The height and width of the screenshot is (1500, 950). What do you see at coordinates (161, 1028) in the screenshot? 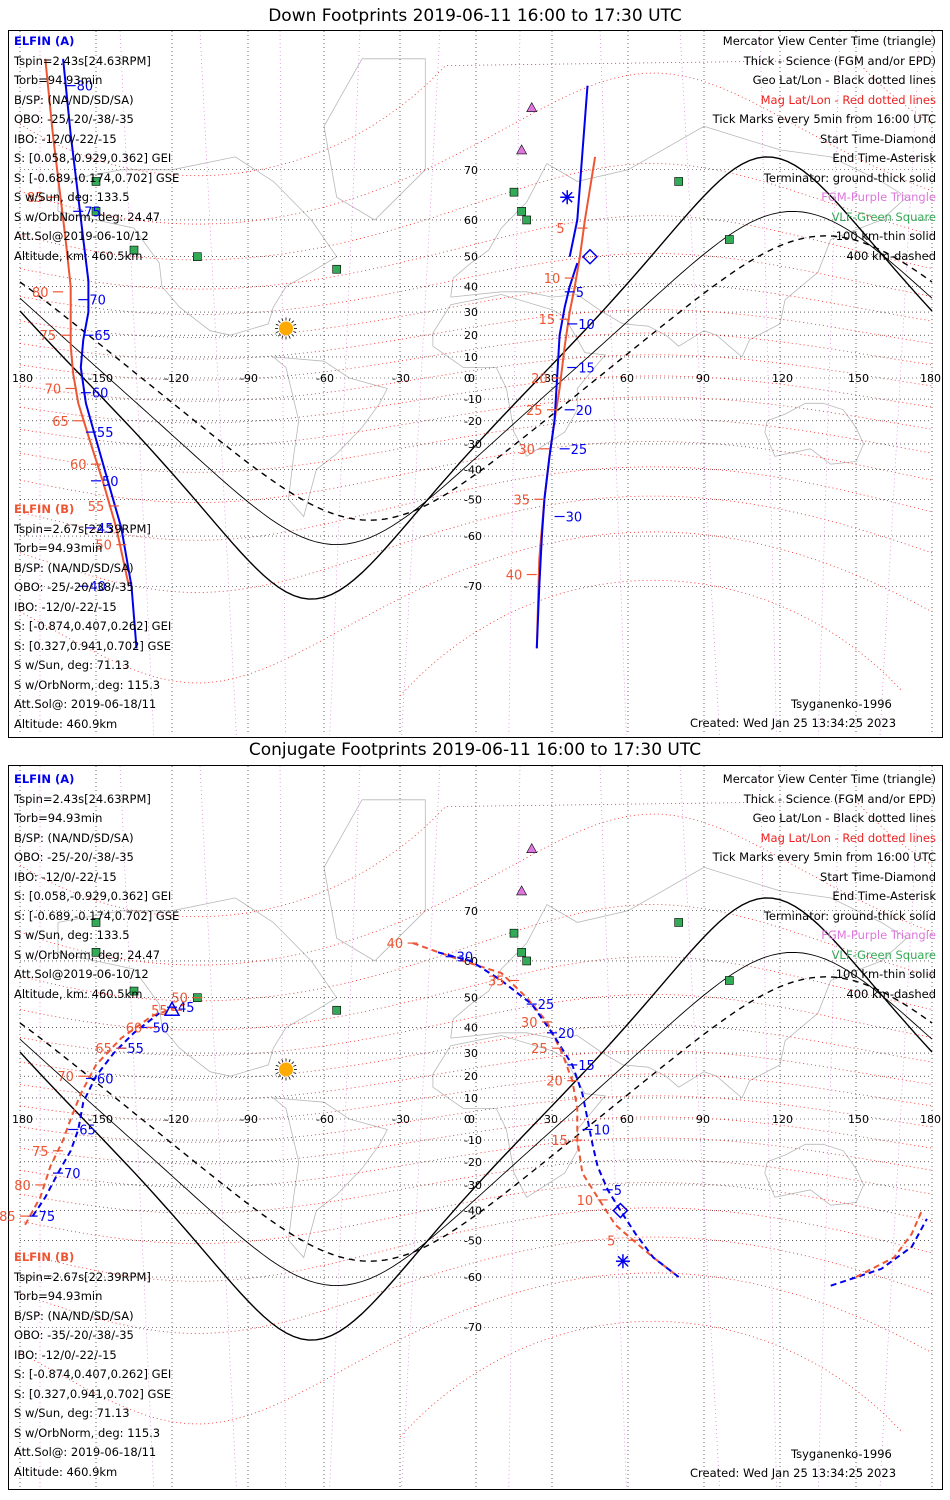
I see `elfin-a-tick-label: 50` at bounding box center [161, 1028].